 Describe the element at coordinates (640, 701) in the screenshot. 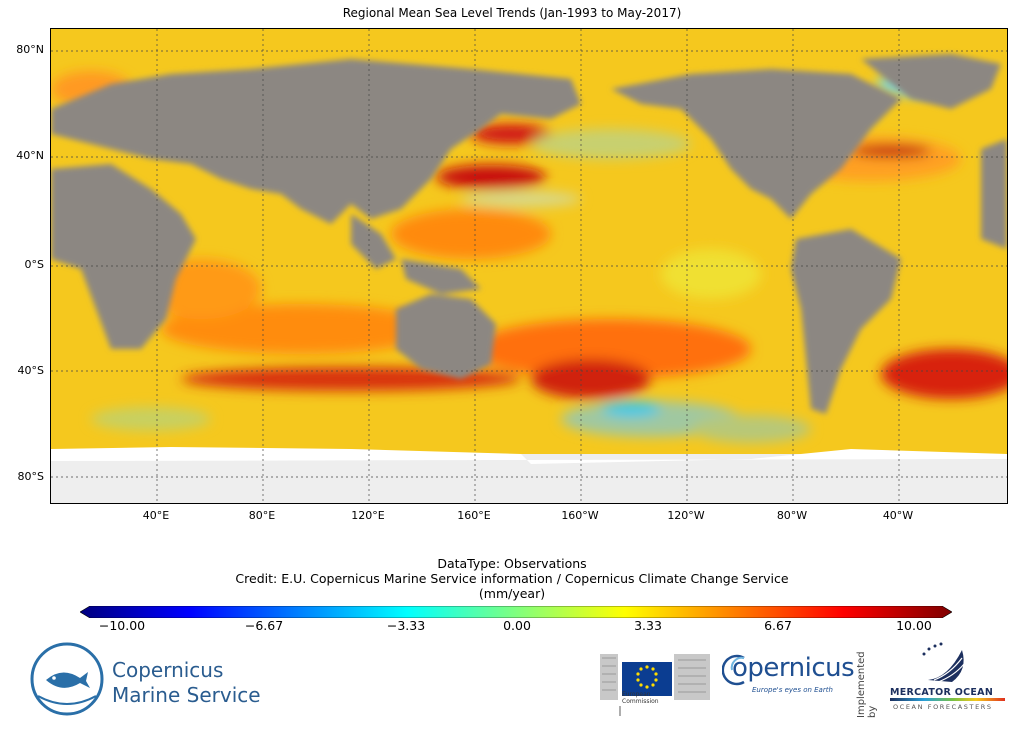

I see `ec-line2: Commission` at that location.